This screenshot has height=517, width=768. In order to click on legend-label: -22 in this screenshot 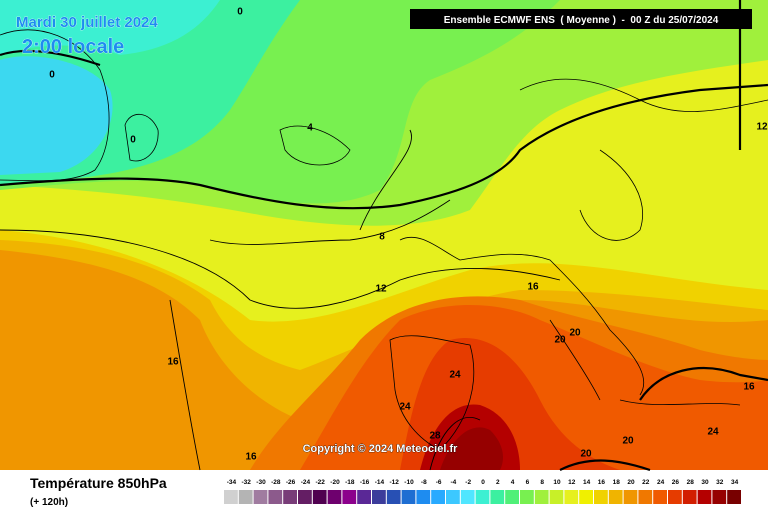, I will do `click(320, 482)`.